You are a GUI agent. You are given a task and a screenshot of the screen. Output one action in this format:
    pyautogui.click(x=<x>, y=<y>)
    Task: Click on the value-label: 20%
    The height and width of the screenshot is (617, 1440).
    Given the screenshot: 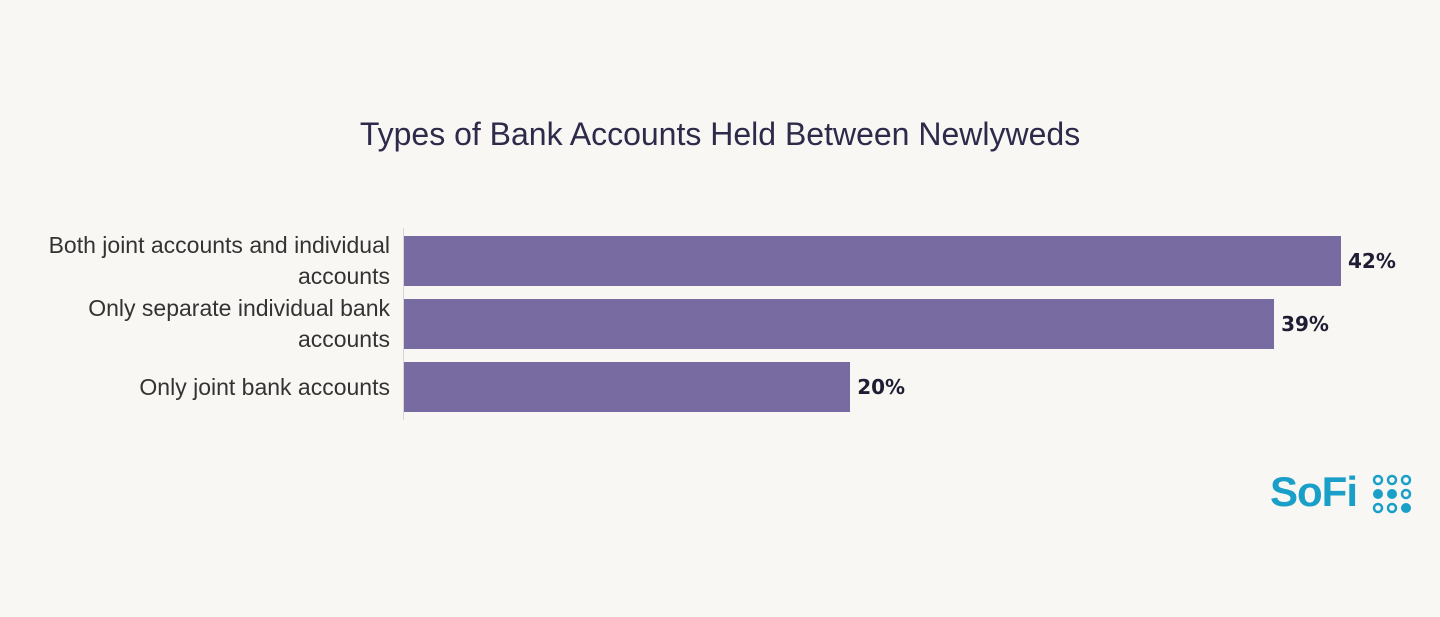 What is the action you would take?
    pyautogui.click(x=881, y=387)
    